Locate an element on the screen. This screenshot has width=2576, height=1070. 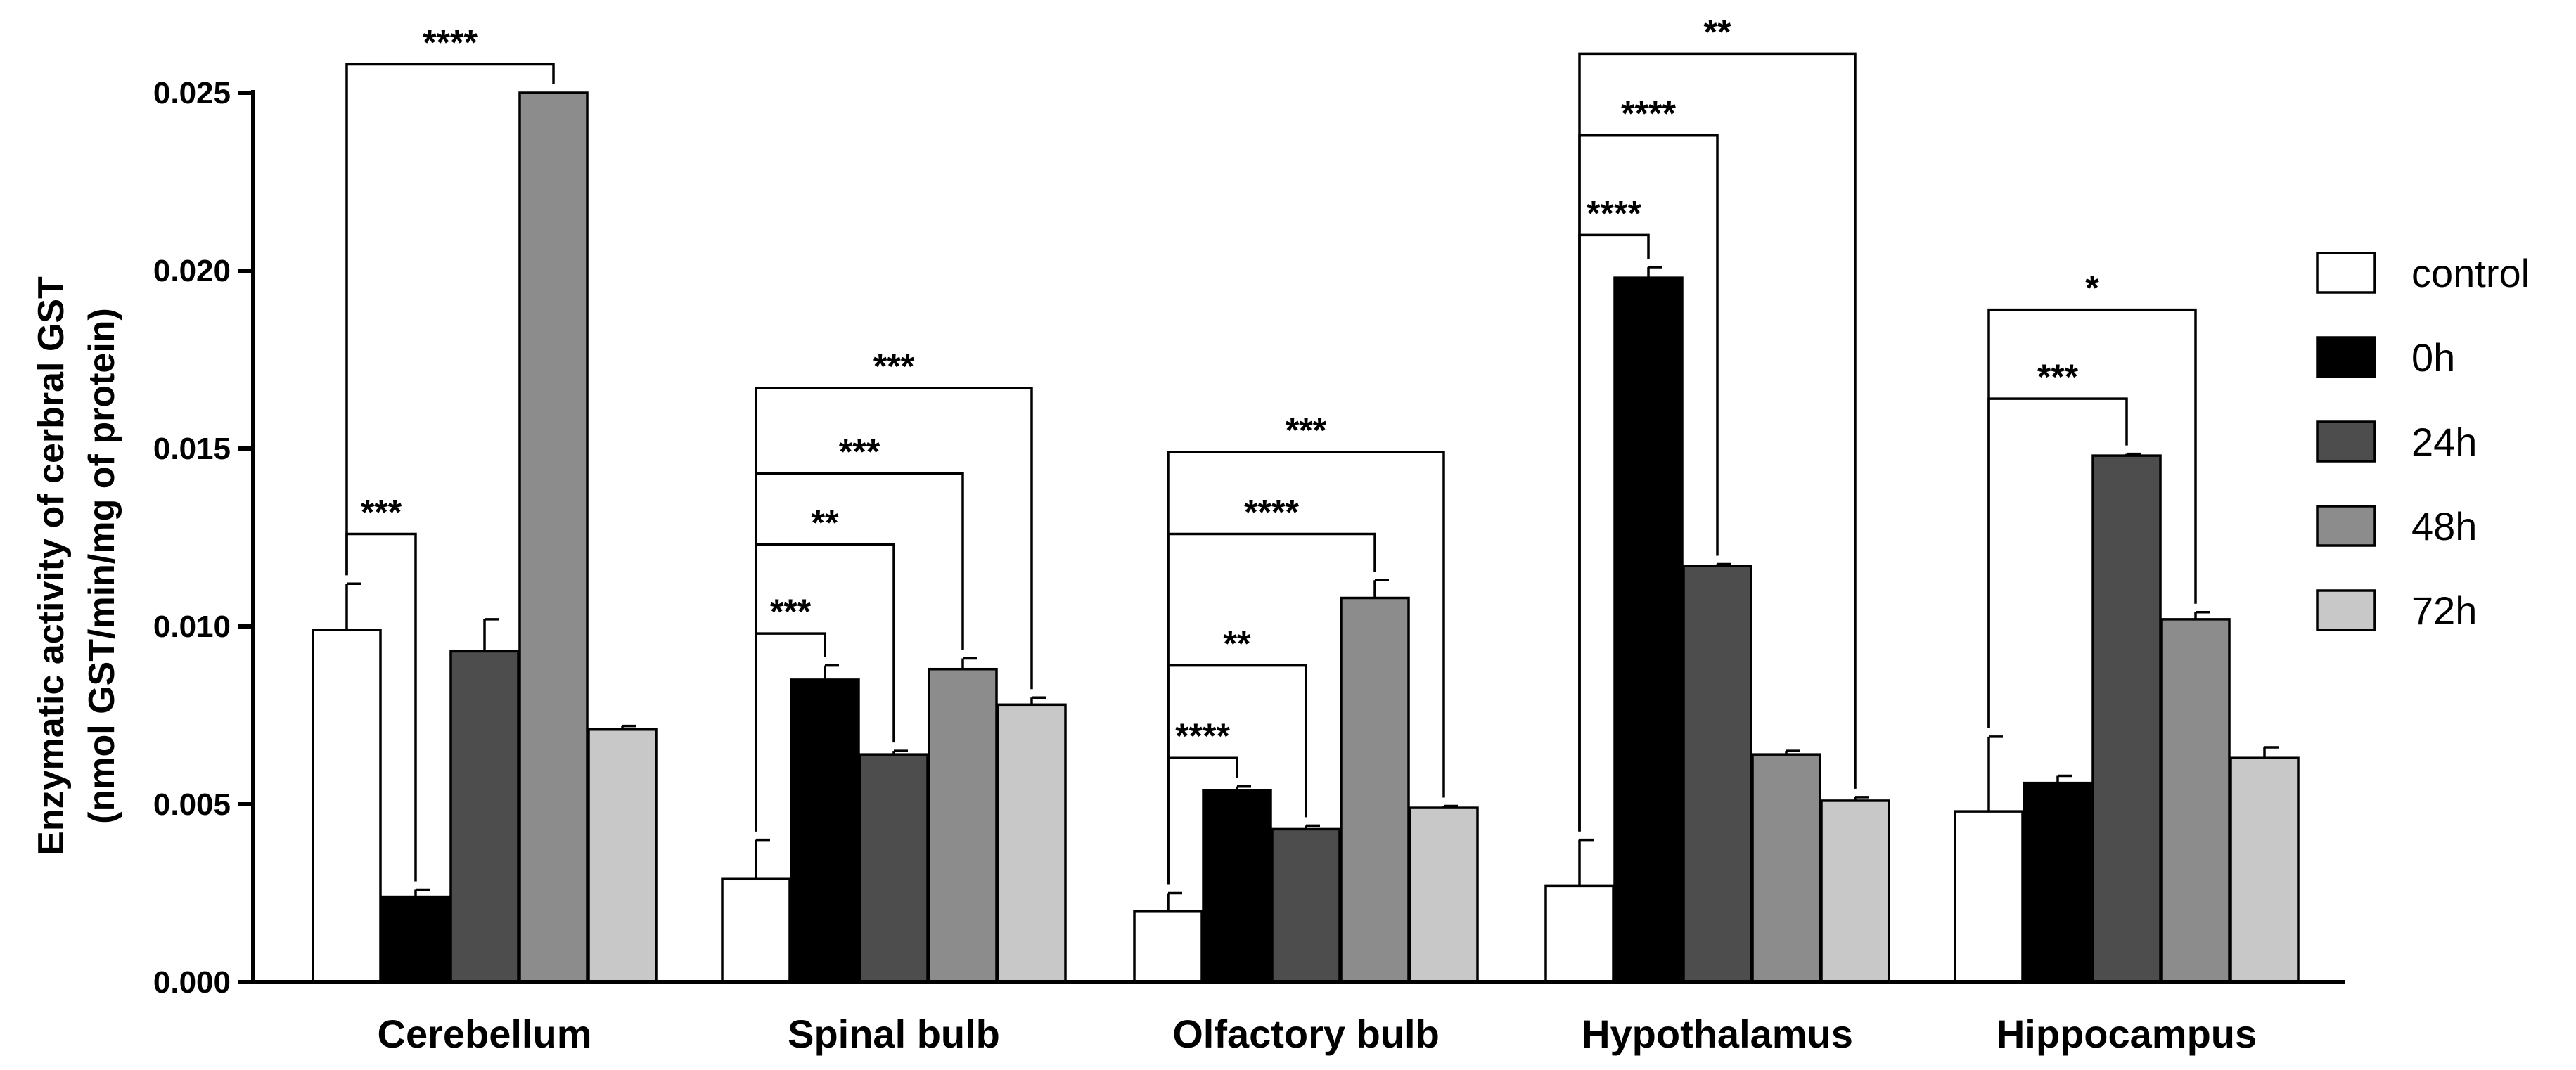
legend-swatch-72h is located at coordinates (2346, 610).